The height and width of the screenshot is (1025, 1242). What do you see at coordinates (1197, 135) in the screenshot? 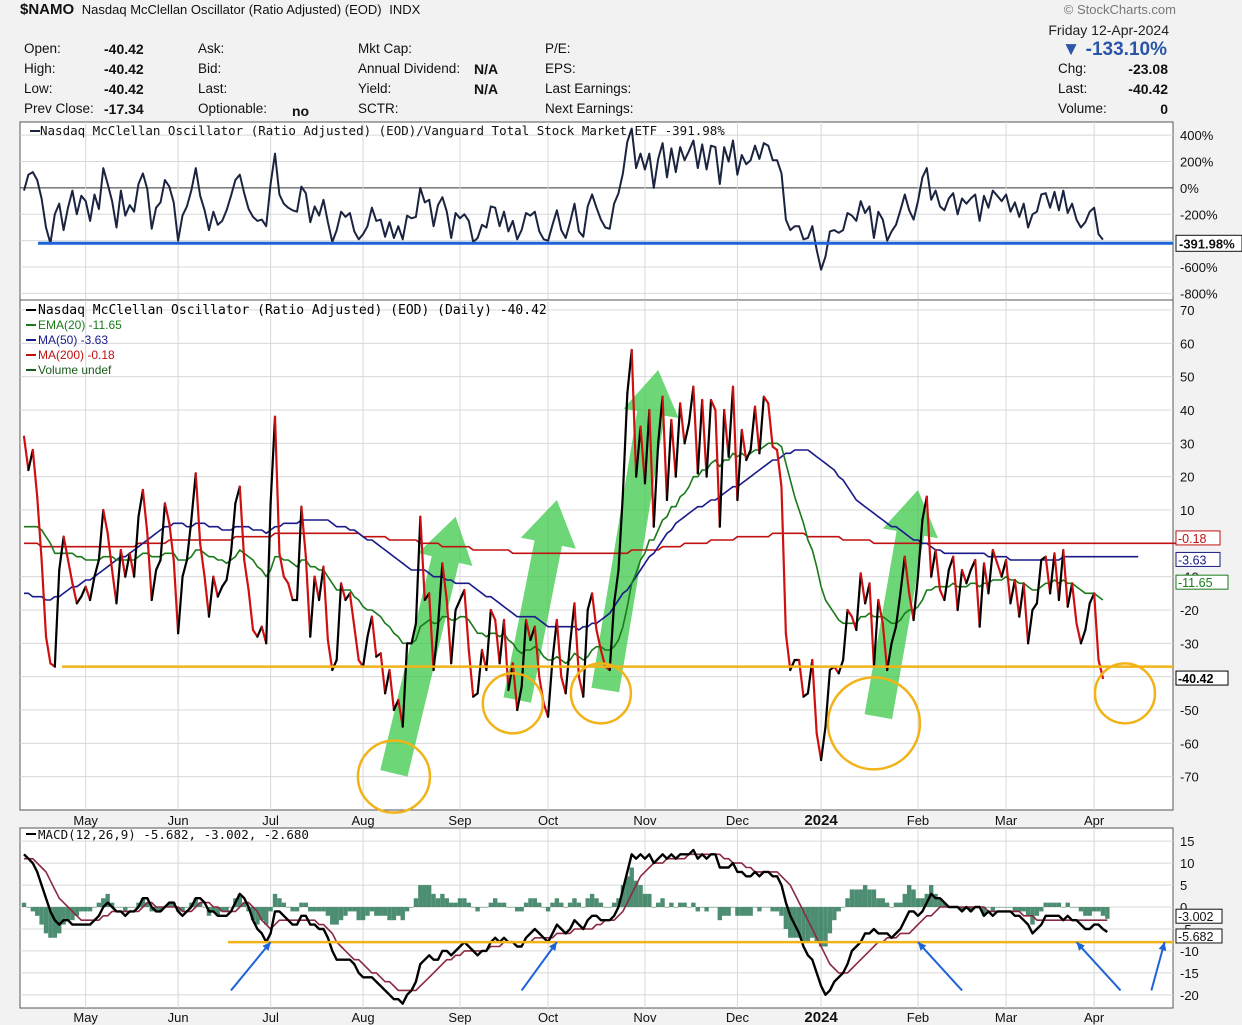
I see `y-tick-label: 400%` at bounding box center [1197, 135].